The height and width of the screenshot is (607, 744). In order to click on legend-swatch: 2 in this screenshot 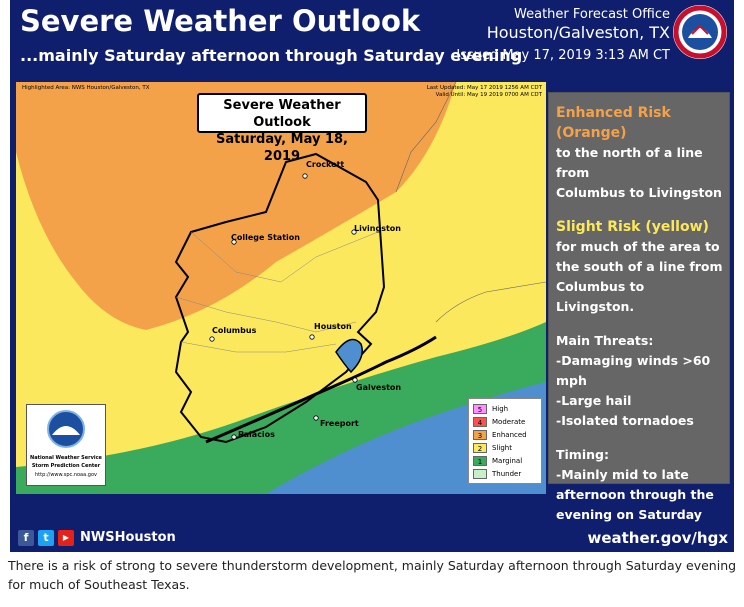, I will do `click(480, 447)`.